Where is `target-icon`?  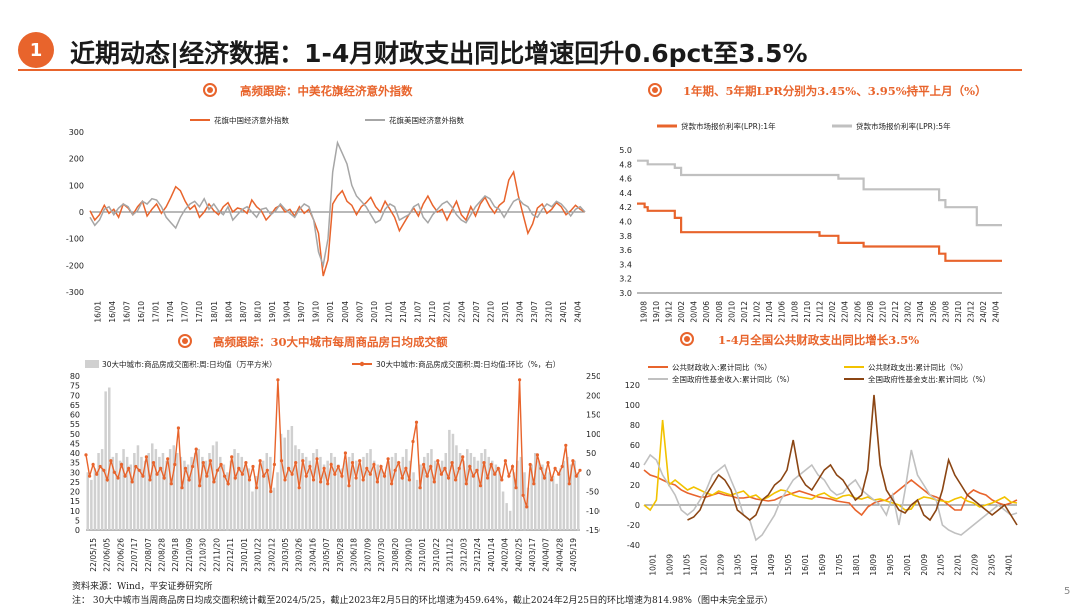 target-icon is located at coordinates (655, 90).